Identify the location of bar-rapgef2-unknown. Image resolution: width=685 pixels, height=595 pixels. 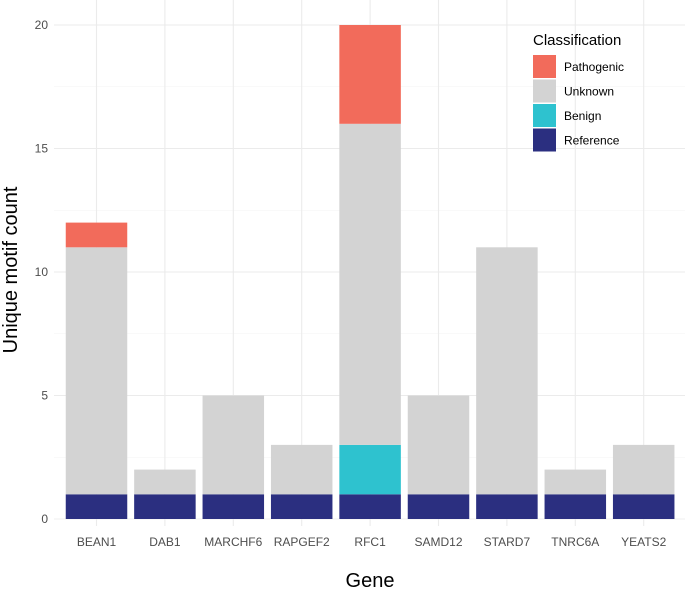
(301, 469).